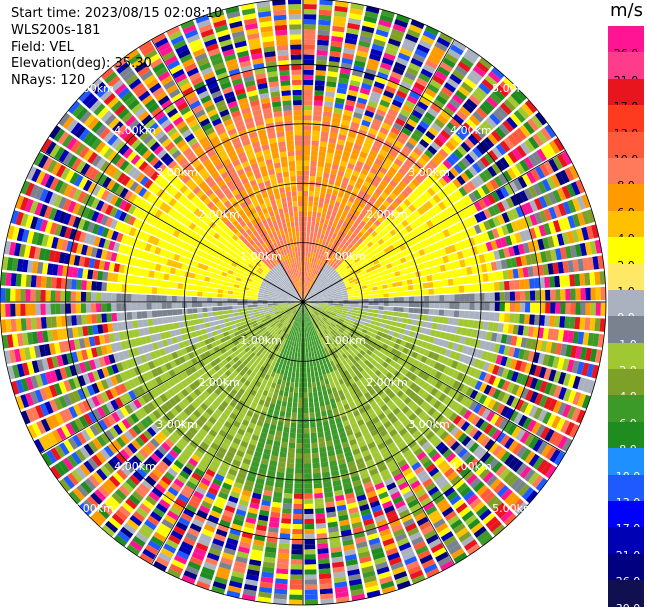  Describe the element at coordinates (626, 171) in the screenshot. I see `colorbar-swatch: 8.0` at that location.